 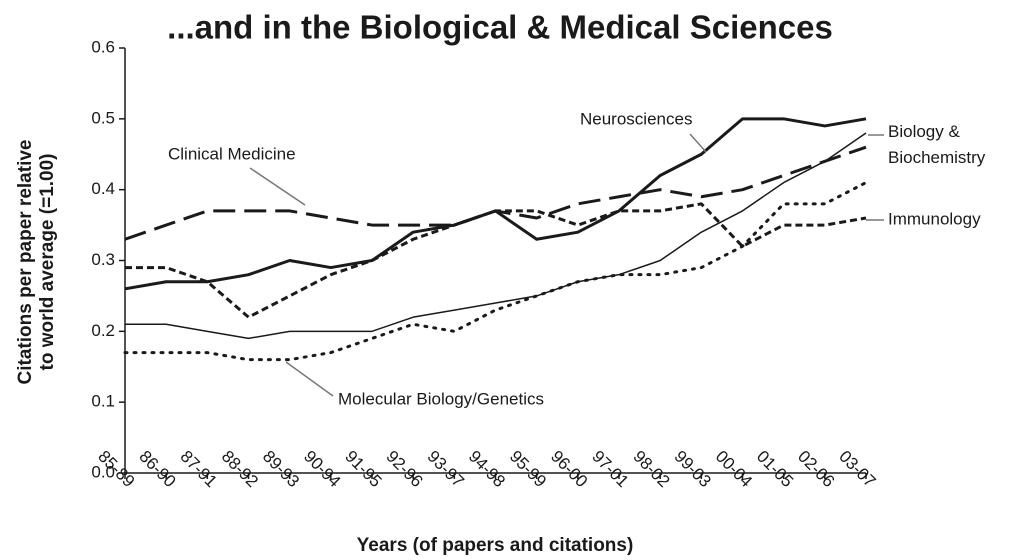 I want to click on x-tick-label: 86-90, so click(x=157, y=469).